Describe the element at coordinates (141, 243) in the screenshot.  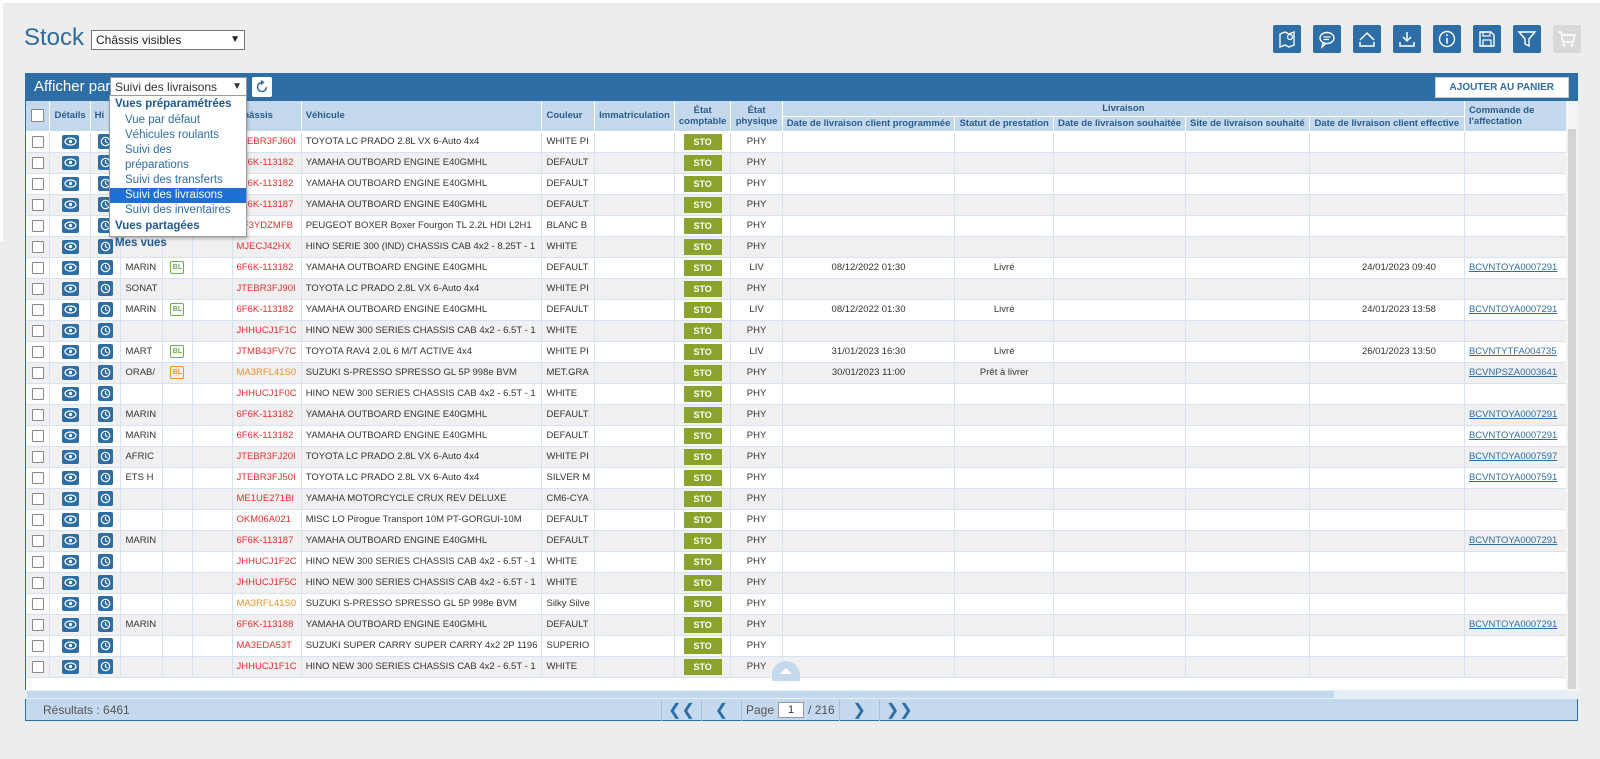
I see `dropdown-group-label: Mes vues` at that location.